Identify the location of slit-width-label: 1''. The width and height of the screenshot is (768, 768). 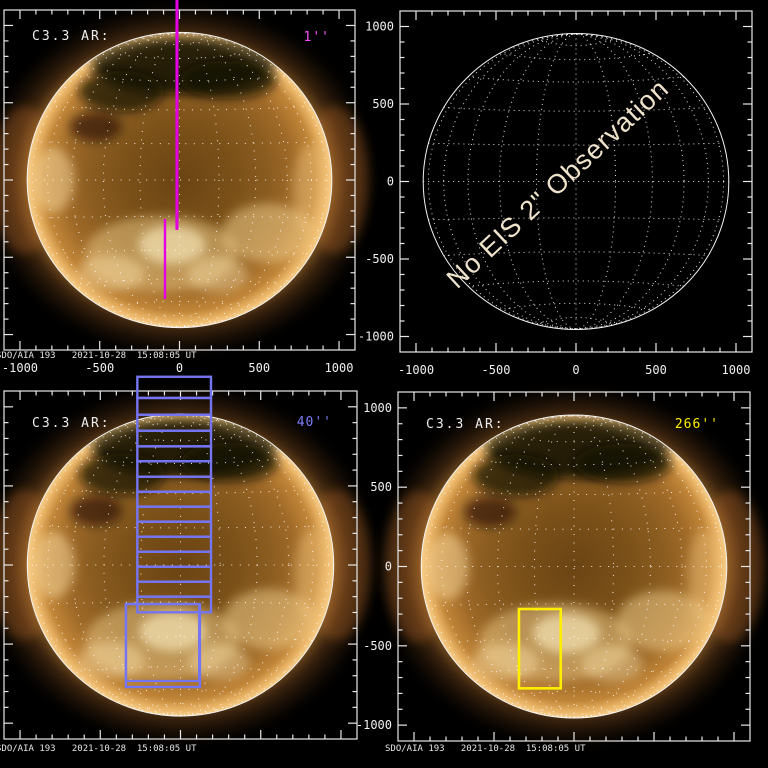
(316, 37).